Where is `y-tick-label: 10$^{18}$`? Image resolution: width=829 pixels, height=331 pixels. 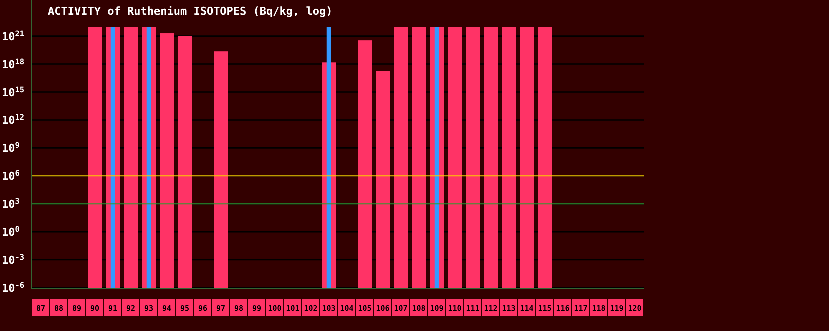
y-tick-label: 10$^{18}$ is located at coordinates (13, 64).